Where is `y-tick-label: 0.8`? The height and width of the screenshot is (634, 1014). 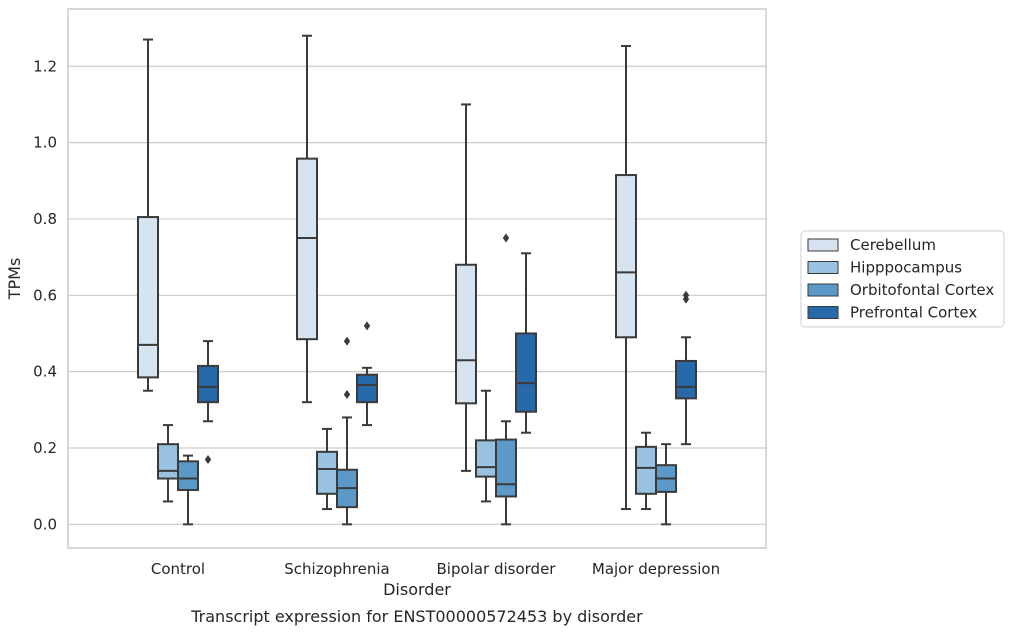 y-tick-label: 0.8 is located at coordinates (45, 219).